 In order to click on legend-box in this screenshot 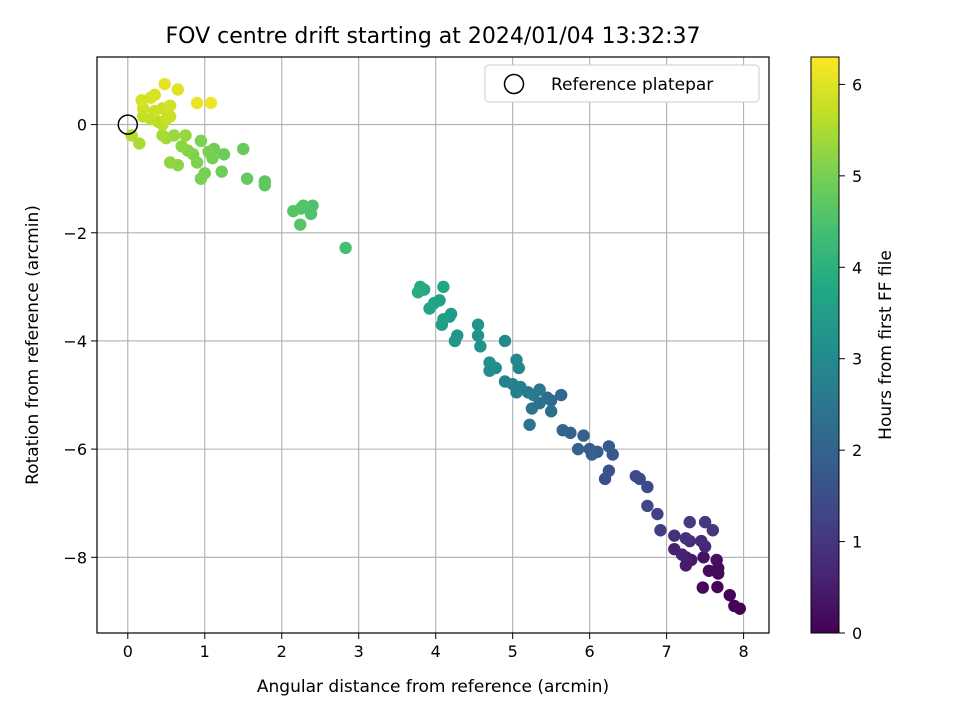, I will do `click(622, 83)`.